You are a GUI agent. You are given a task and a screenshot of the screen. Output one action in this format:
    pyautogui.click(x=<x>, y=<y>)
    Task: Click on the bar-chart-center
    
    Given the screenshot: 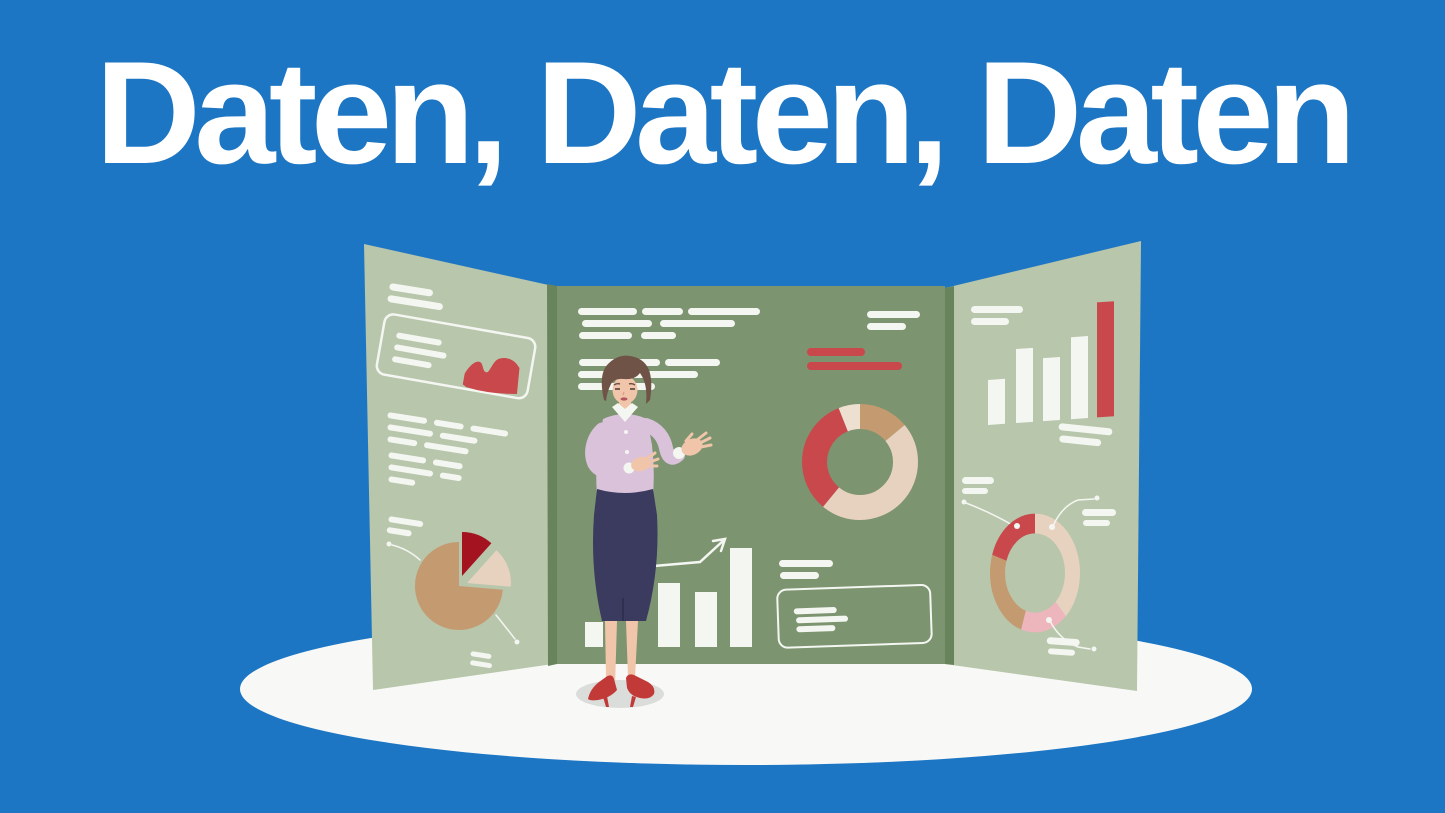 What is the action you would take?
    pyautogui.click(x=668, y=592)
    